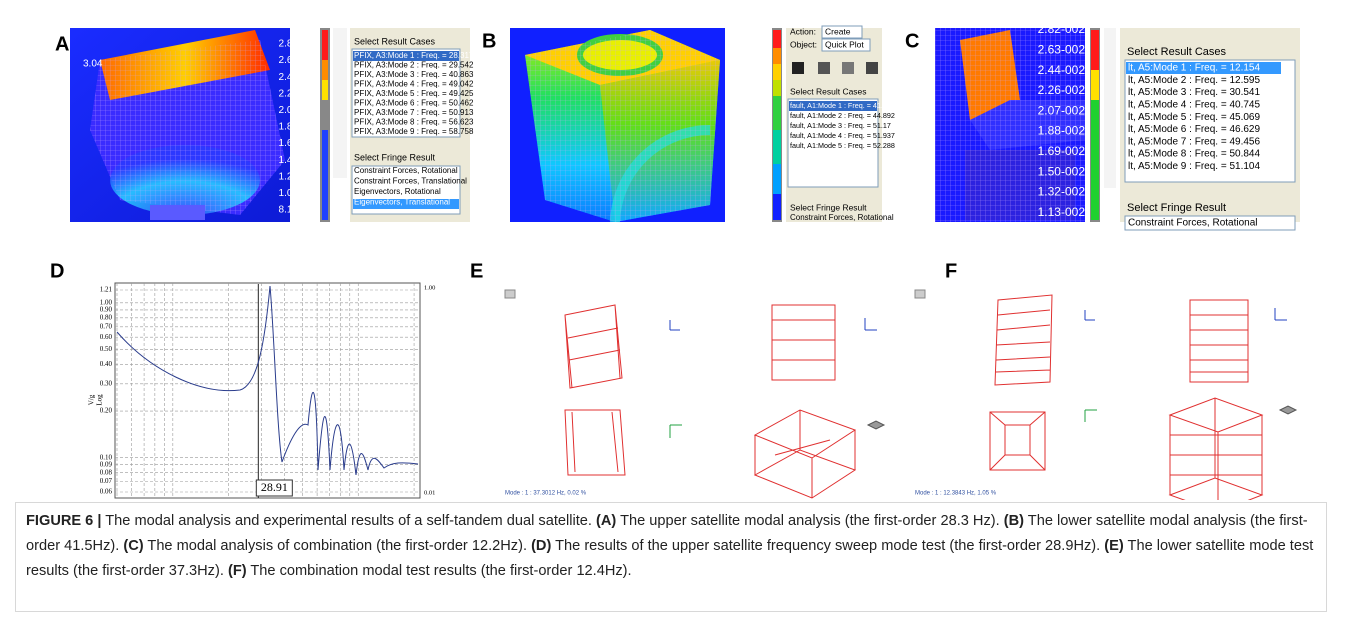 The image size is (1356, 625). I want to click on scale-label: 2.35-002, so click(750, 114).